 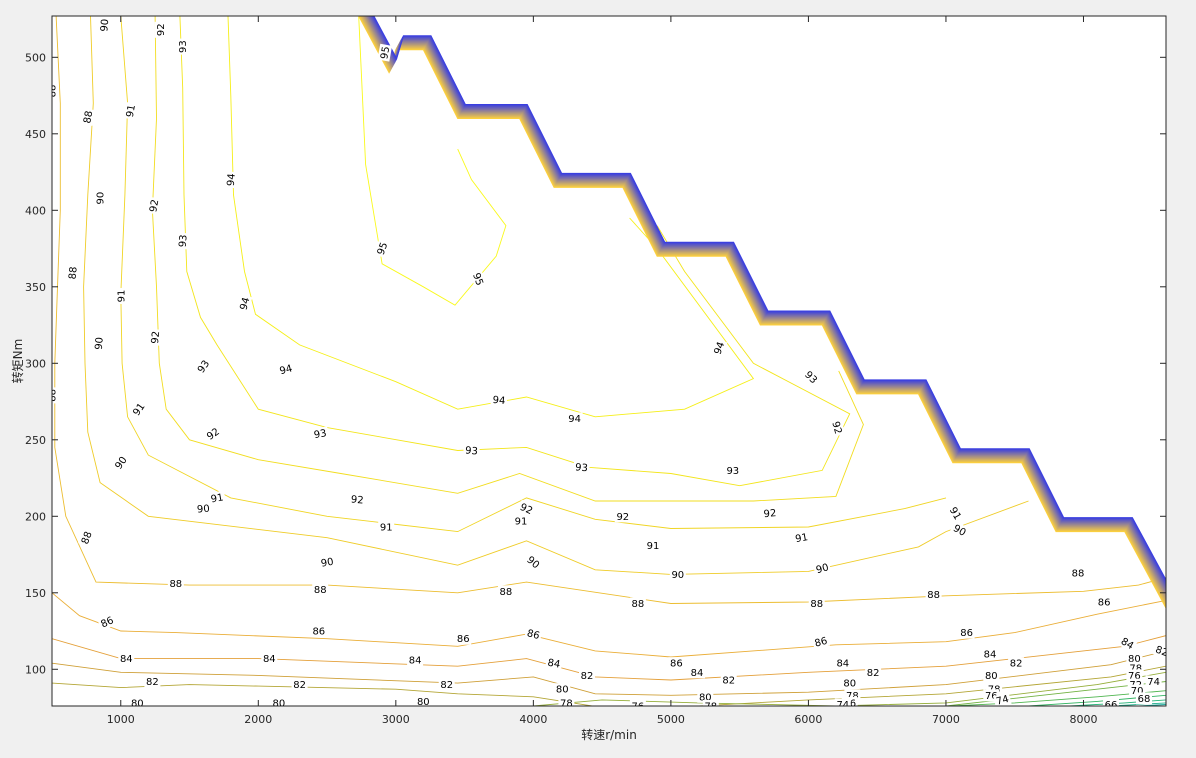 I want to click on y-tick-label: 450, so click(x=35, y=134).